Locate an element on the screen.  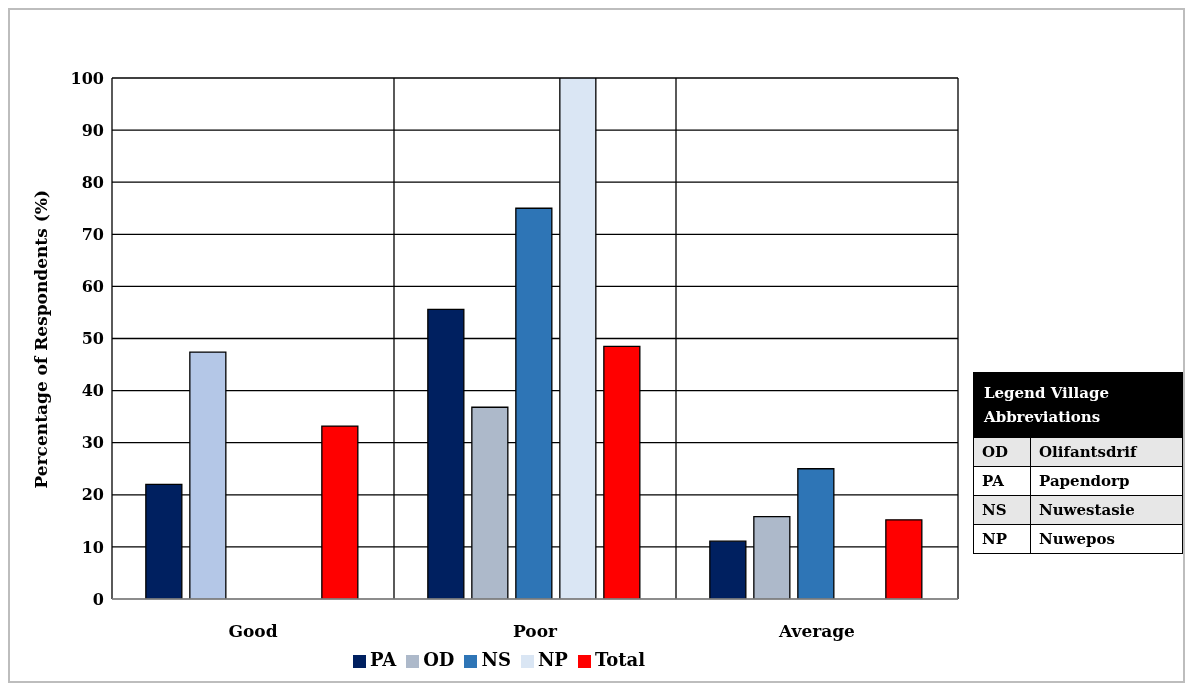
text: Nuwestasie is located at coordinates (1106, 510).